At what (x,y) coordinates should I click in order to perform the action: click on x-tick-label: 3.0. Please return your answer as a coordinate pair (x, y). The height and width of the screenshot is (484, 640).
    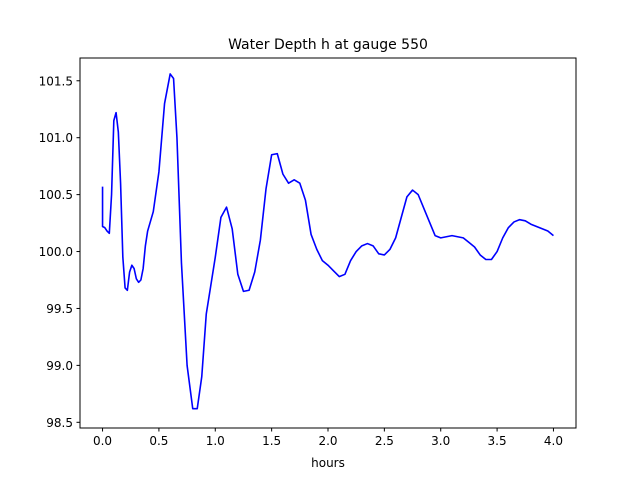
    Looking at the image, I should click on (440, 441).